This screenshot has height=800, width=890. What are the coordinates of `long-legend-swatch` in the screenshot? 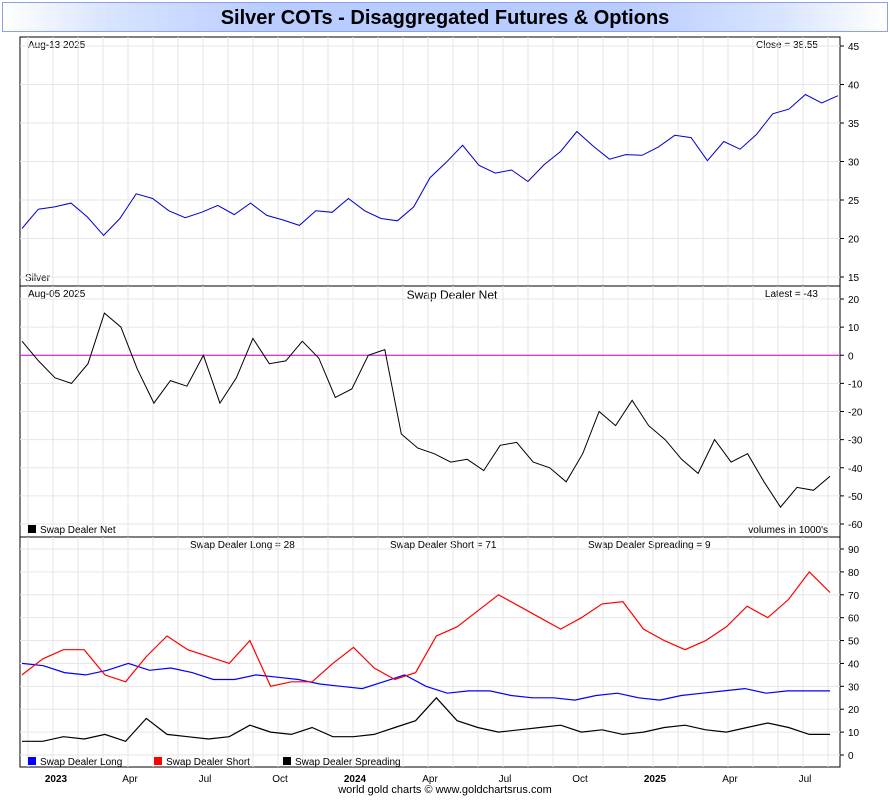 It's located at (32, 761).